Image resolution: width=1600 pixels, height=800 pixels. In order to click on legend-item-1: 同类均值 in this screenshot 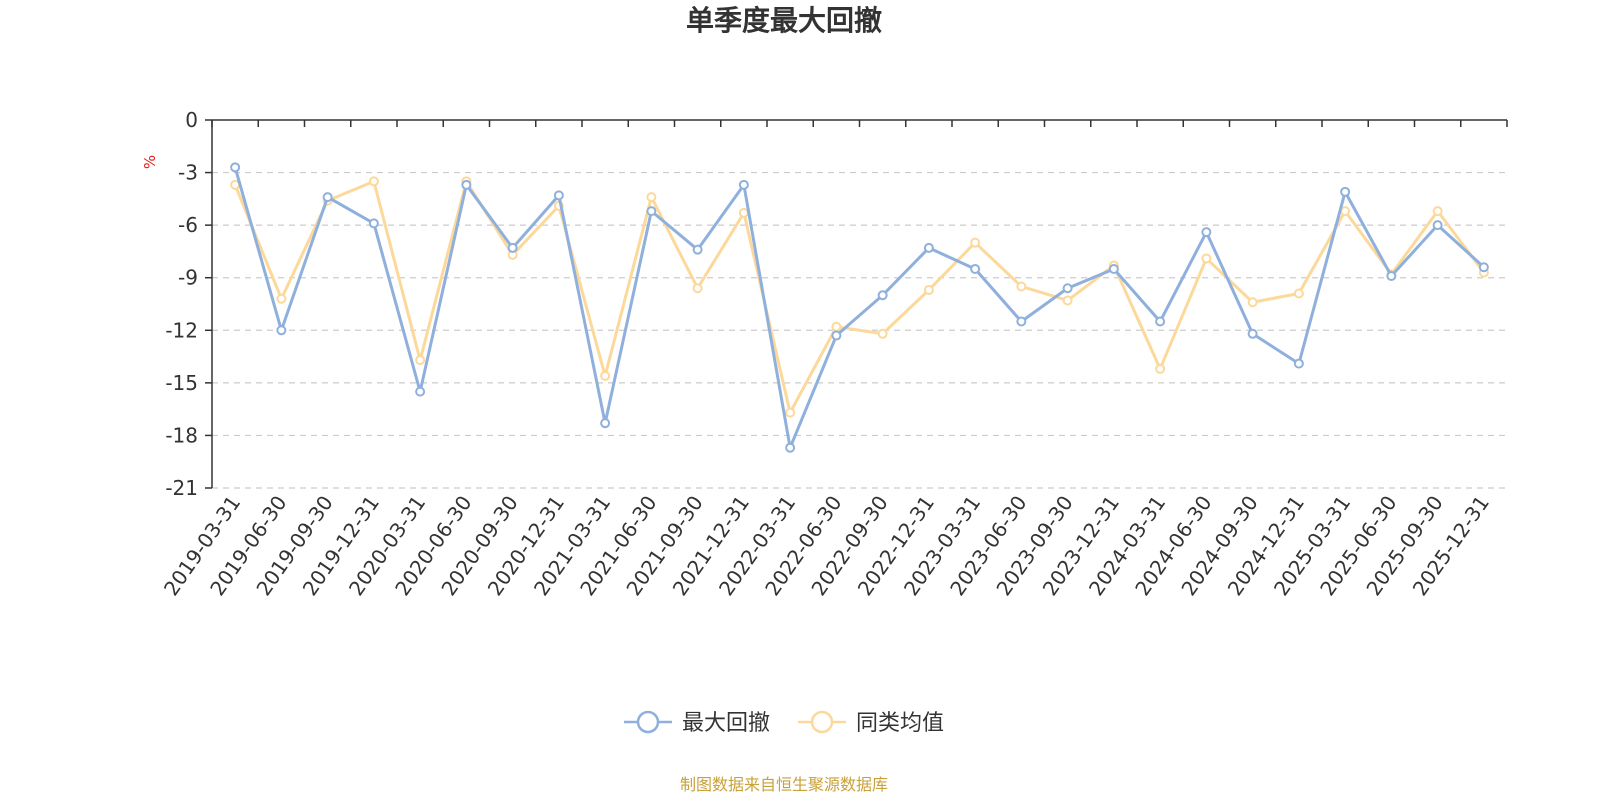, I will do `click(871, 723)`.